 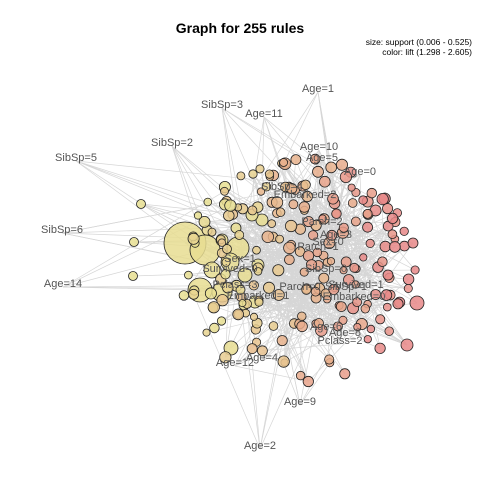 I want to click on item-label: Age=1, so click(x=318, y=89).